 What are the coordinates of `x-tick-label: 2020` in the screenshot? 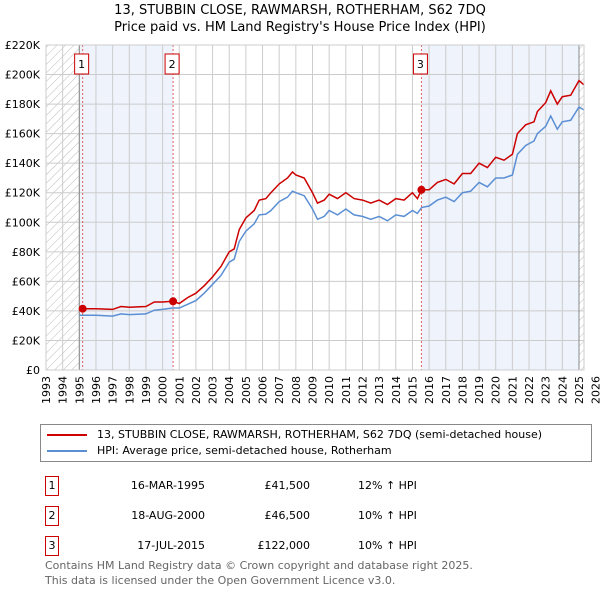 It's located at (496, 390).